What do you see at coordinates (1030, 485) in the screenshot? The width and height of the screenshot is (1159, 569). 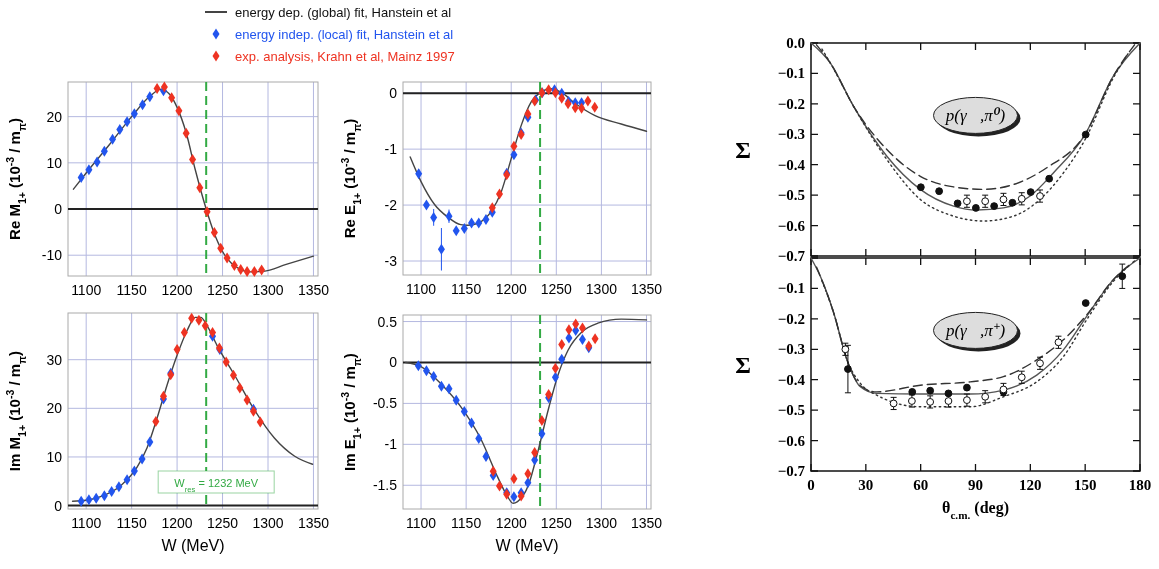 I see `x-tick-label: 120` at bounding box center [1030, 485].